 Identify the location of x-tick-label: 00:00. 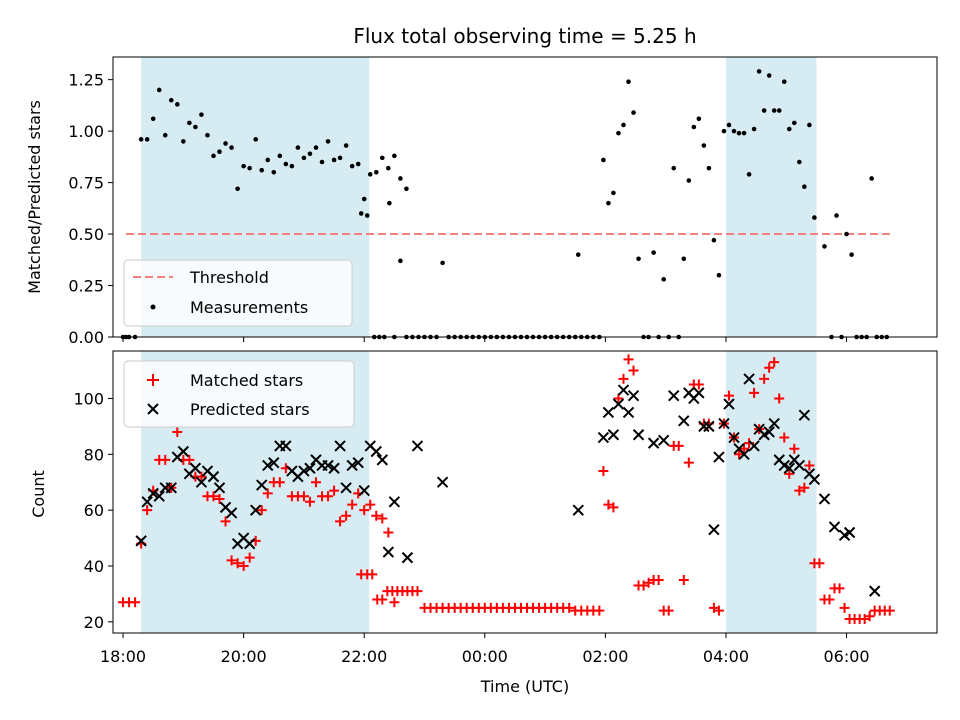
(485, 656).